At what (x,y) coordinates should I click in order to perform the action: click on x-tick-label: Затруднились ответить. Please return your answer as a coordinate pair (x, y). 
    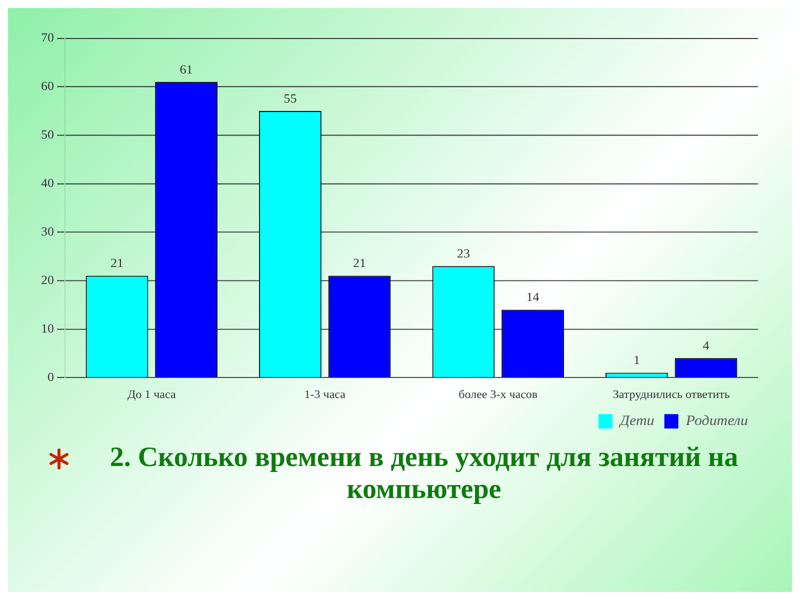
    Looking at the image, I should click on (671, 394).